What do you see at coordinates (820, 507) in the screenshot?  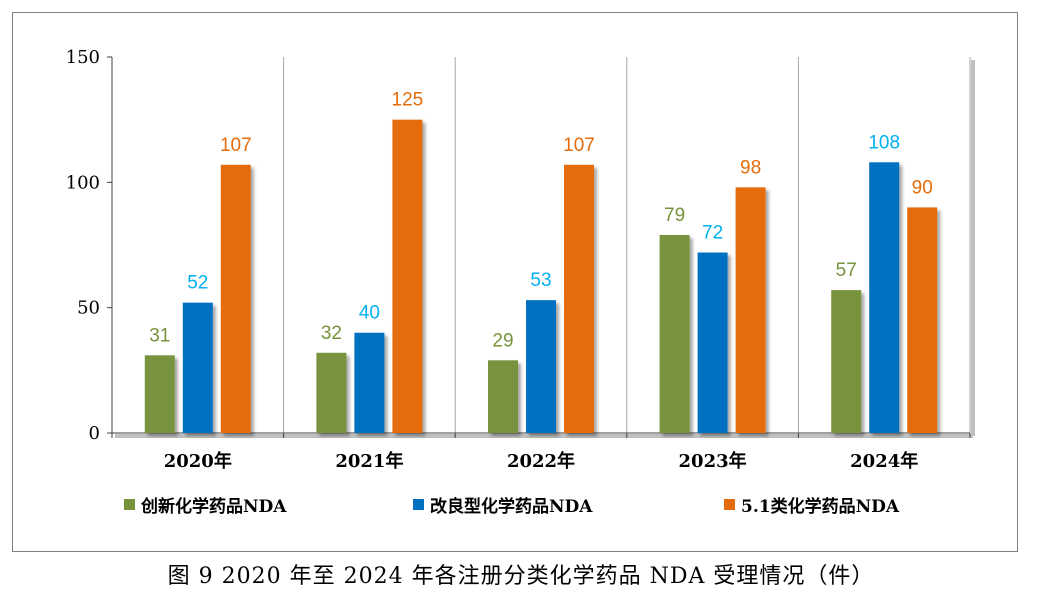 I see `legend-label: 5.1类化学药品NDA` at bounding box center [820, 507].